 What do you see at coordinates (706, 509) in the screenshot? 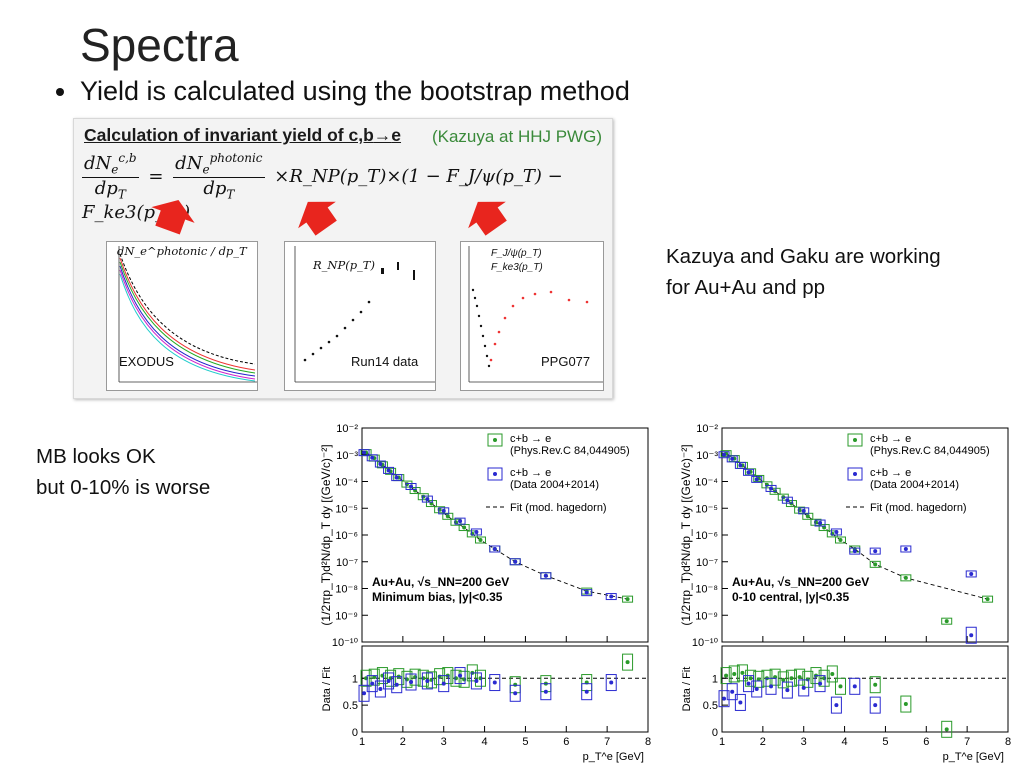
I see `y-tick-label: 10⁻⁵` at bounding box center [706, 509].